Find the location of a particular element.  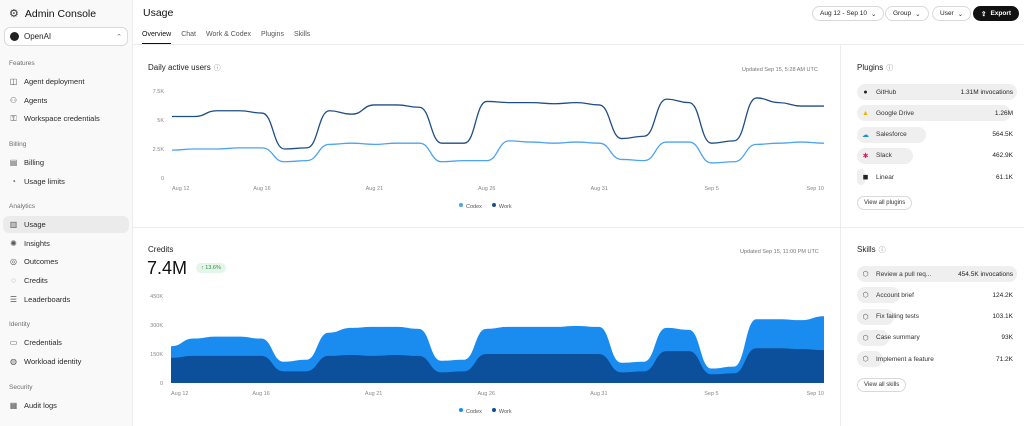

audit-icon: ▦ is located at coordinates (13, 405).